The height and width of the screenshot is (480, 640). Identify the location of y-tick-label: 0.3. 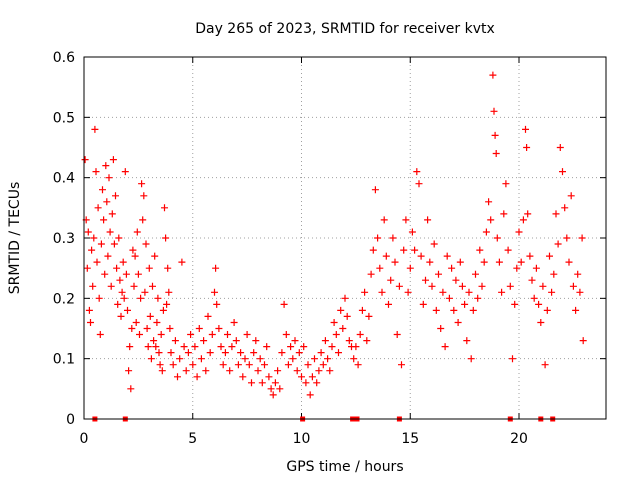
(64, 239).